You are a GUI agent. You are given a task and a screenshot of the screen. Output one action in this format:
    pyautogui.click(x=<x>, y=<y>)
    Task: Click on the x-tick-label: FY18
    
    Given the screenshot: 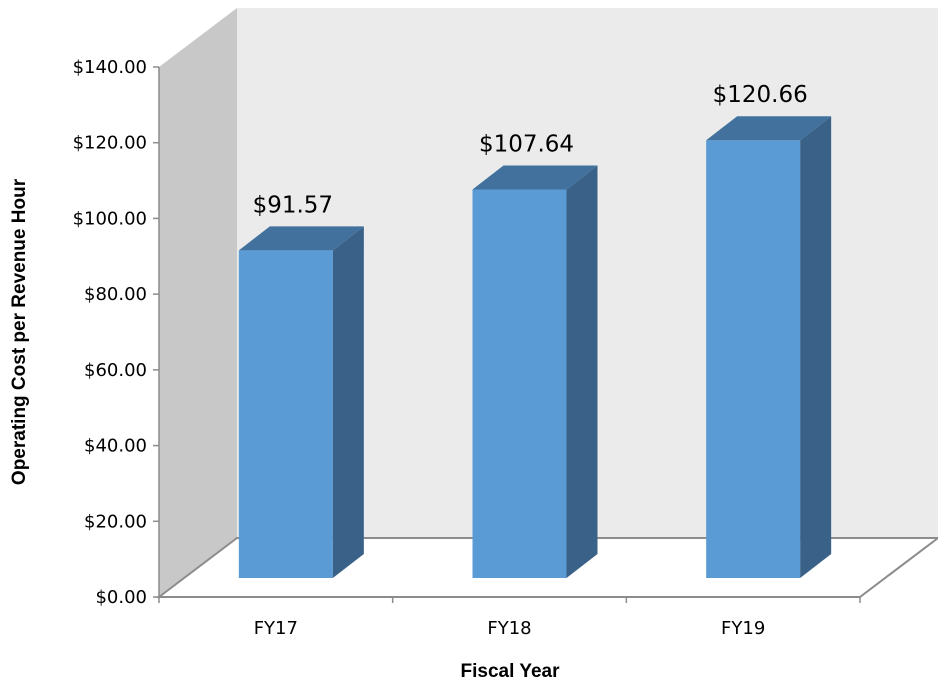 What is the action you would take?
    pyautogui.click(x=509, y=628)
    